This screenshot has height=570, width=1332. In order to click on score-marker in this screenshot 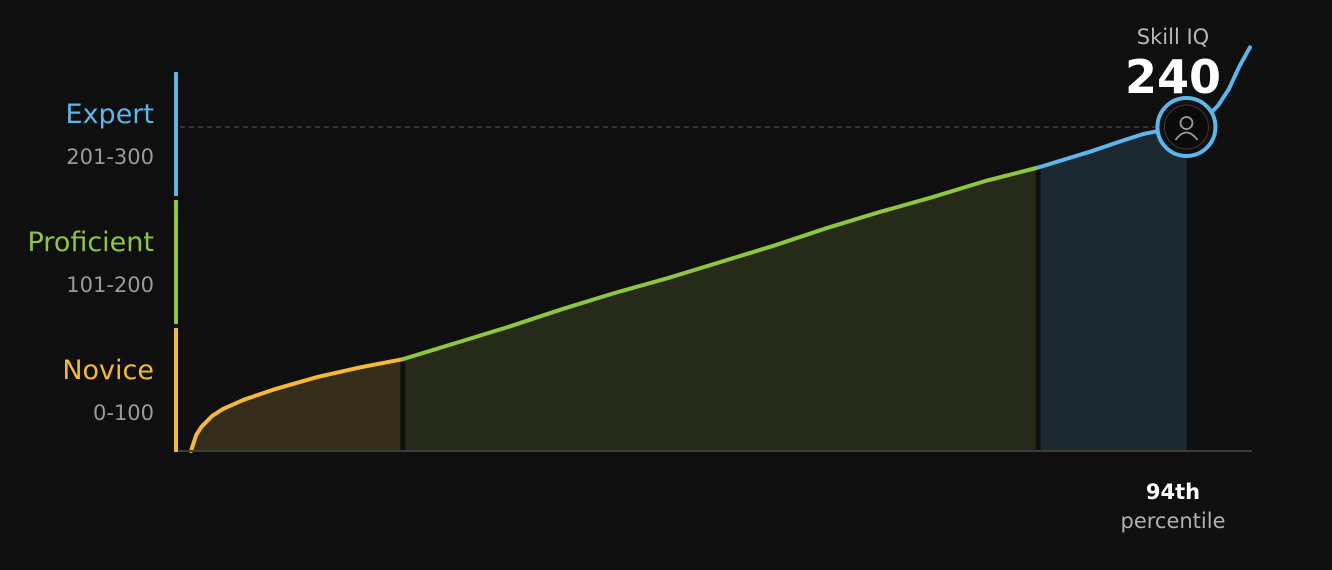, I will do `click(1186, 127)`.